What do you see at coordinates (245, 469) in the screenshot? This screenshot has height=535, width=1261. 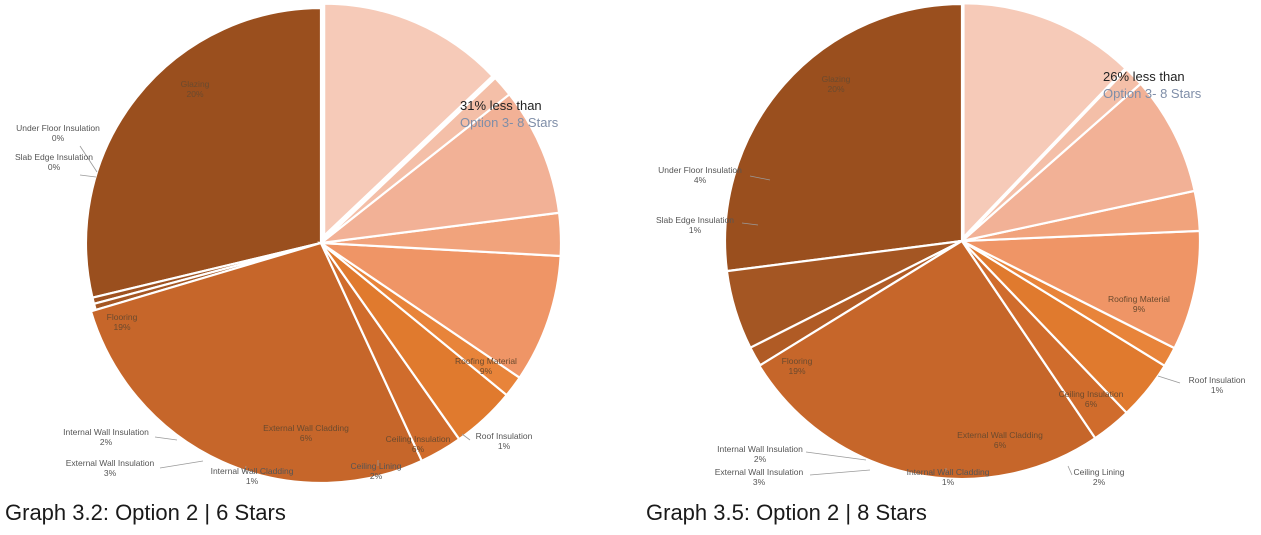 I see `leader-line-internal-wall-cladding` at bounding box center [245, 469].